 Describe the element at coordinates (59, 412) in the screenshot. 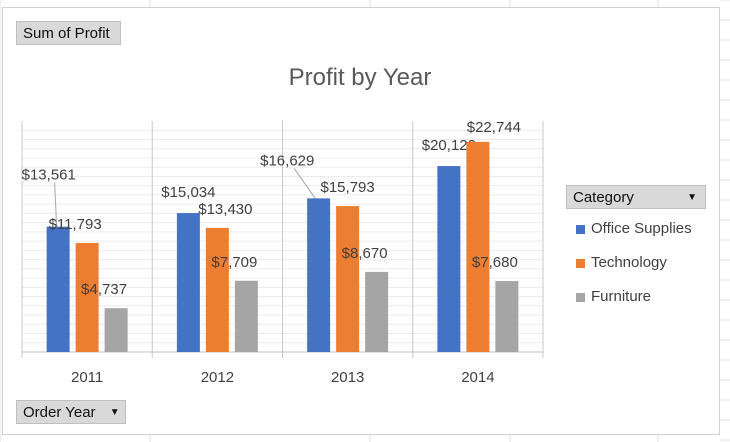

I see `axis-field-label: Order Year` at that location.